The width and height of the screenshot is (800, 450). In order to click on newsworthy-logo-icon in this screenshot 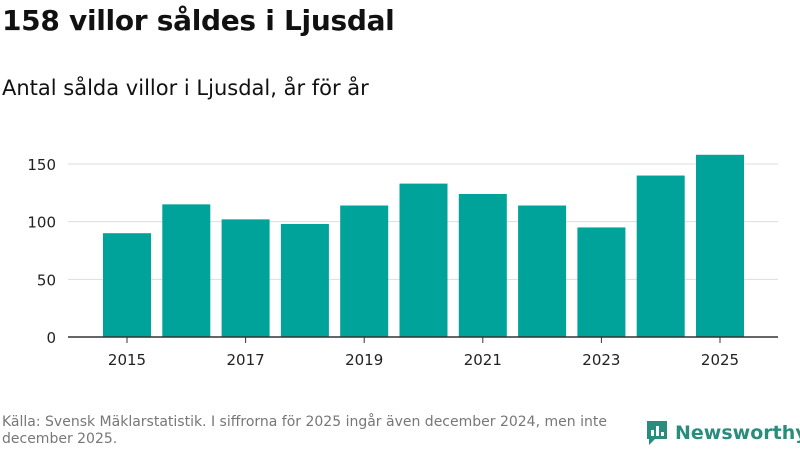, I will do `click(657, 433)`.